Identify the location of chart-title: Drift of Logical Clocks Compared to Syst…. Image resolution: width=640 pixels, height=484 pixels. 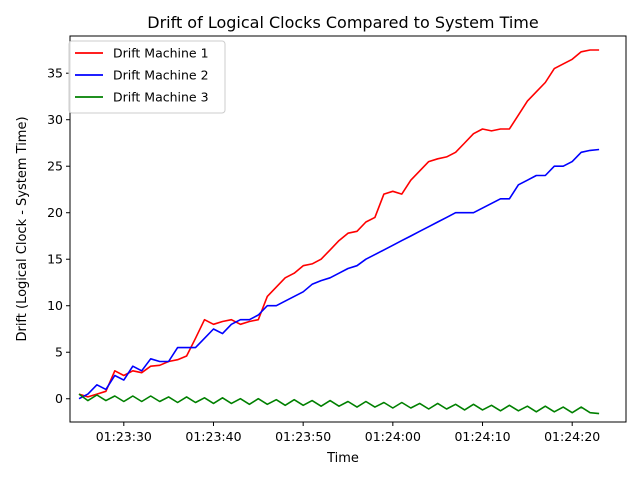
(342, 22).